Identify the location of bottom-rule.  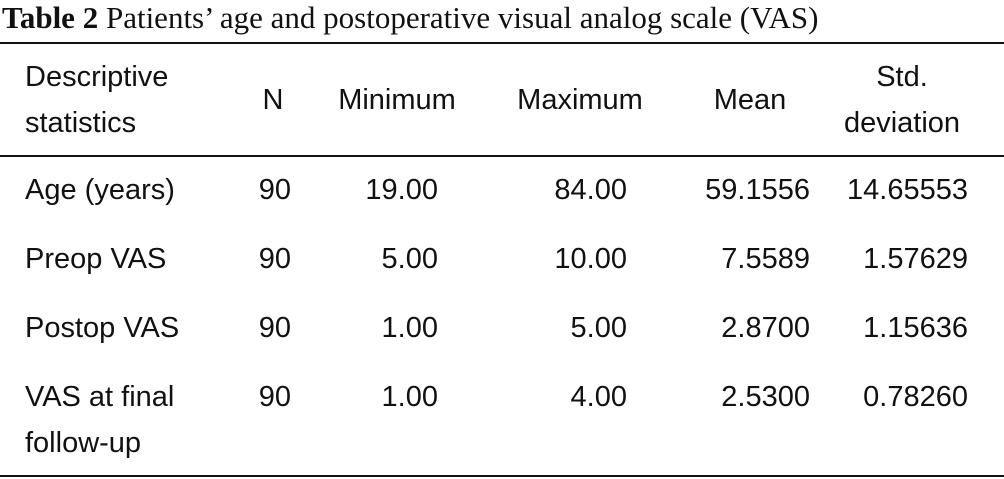
(502, 476).